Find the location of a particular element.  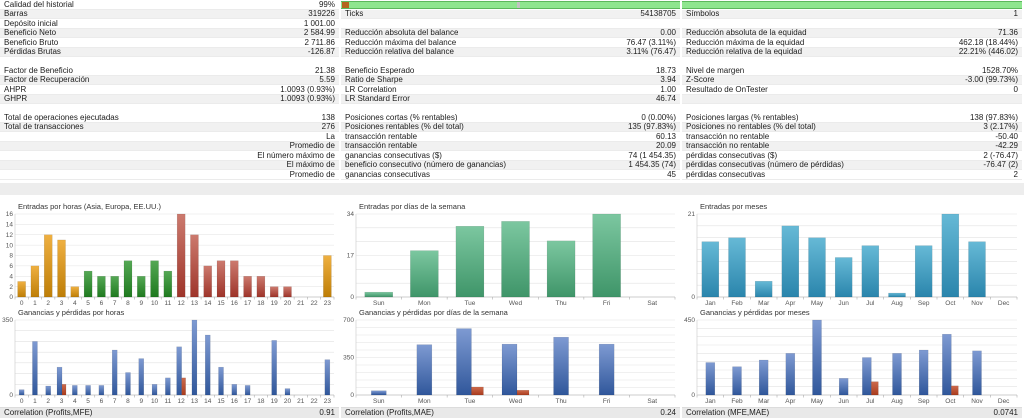

stat-label: Pérdidas Brutas is located at coordinates (32, 52).